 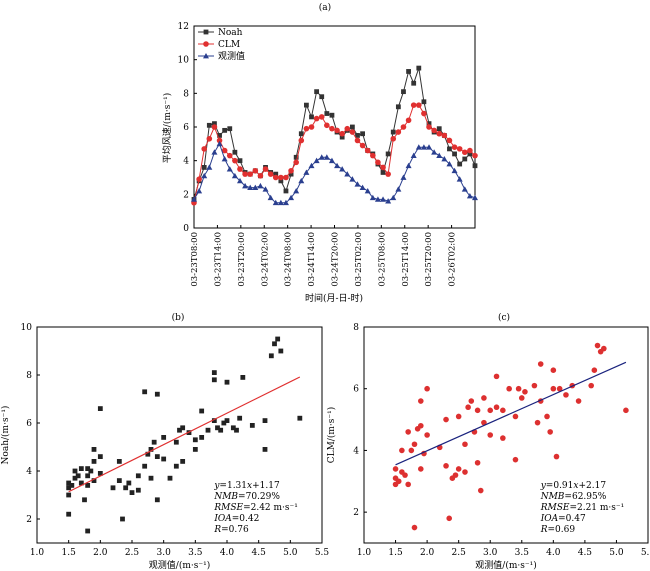 What do you see at coordinates (186, 162) in the screenshot?
I see `y-tick-label-a: 4` at bounding box center [186, 162].